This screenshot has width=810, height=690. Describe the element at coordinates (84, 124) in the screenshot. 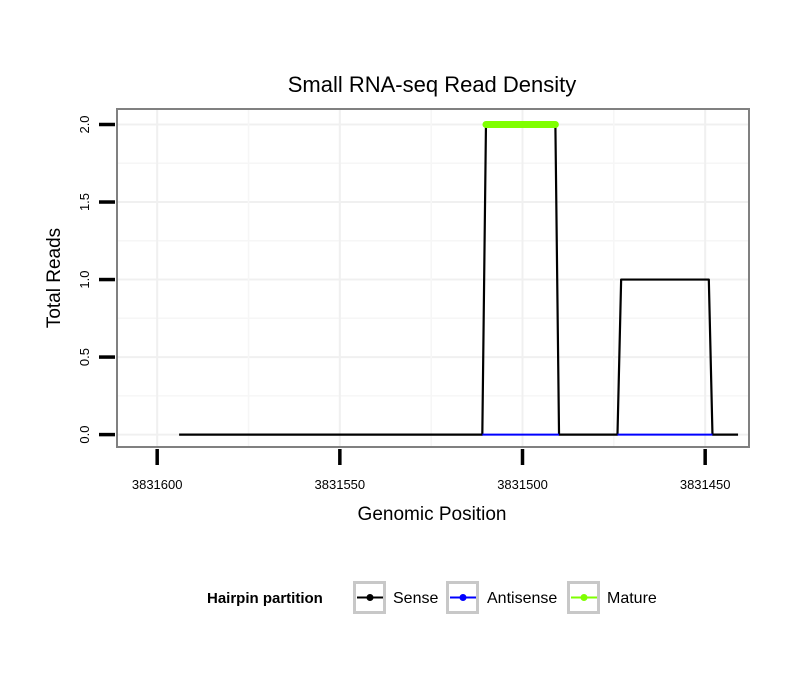

I see `y-tick-label: 2.0` at that location.